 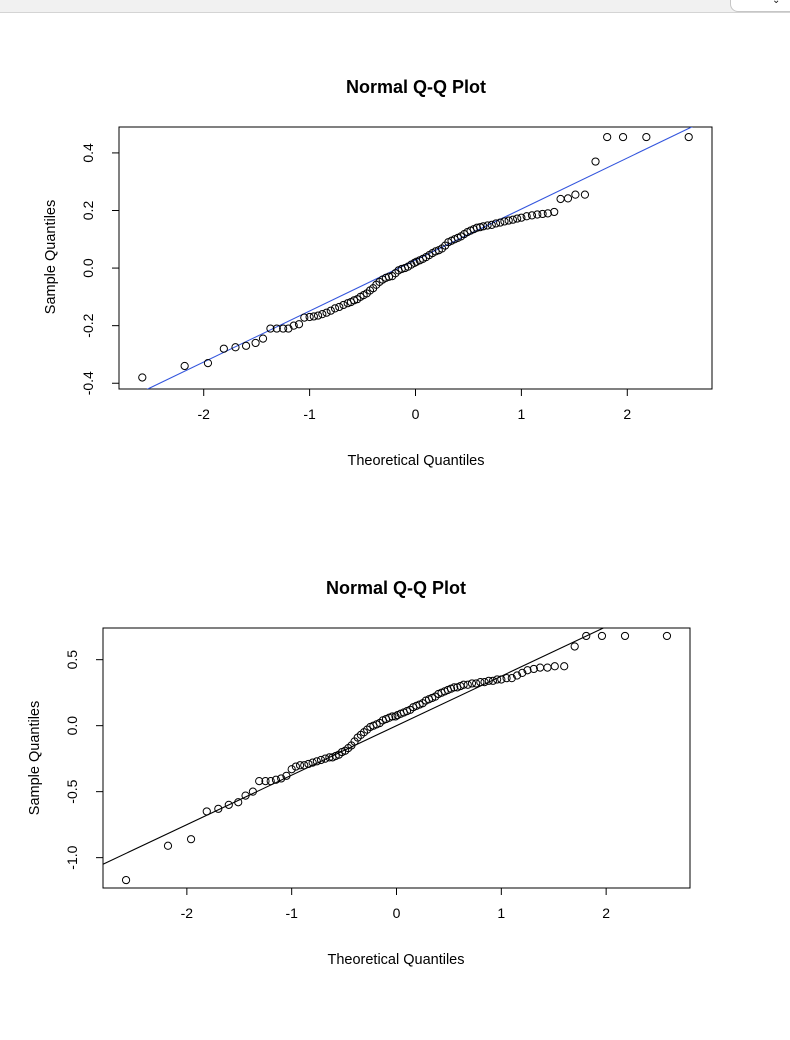 What do you see at coordinates (88, 211) in the screenshot?
I see `plot1-y-tick-label: 0.2` at bounding box center [88, 211].